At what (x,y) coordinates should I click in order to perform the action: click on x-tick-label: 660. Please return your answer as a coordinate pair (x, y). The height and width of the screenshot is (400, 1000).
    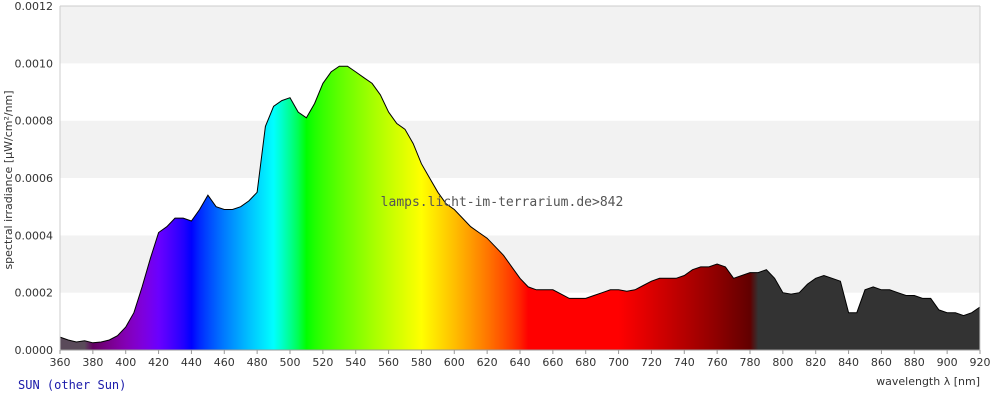
    Looking at the image, I should click on (552, 362).